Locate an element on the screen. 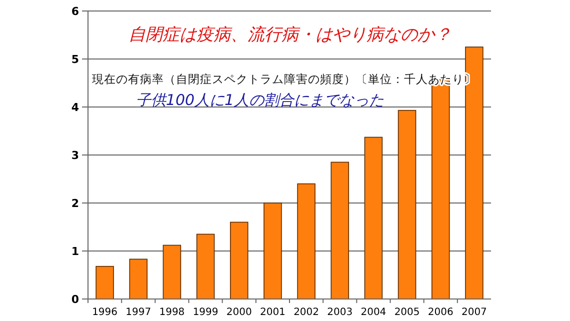  y-tick-label: 1 is located at coordinates (75, 251).